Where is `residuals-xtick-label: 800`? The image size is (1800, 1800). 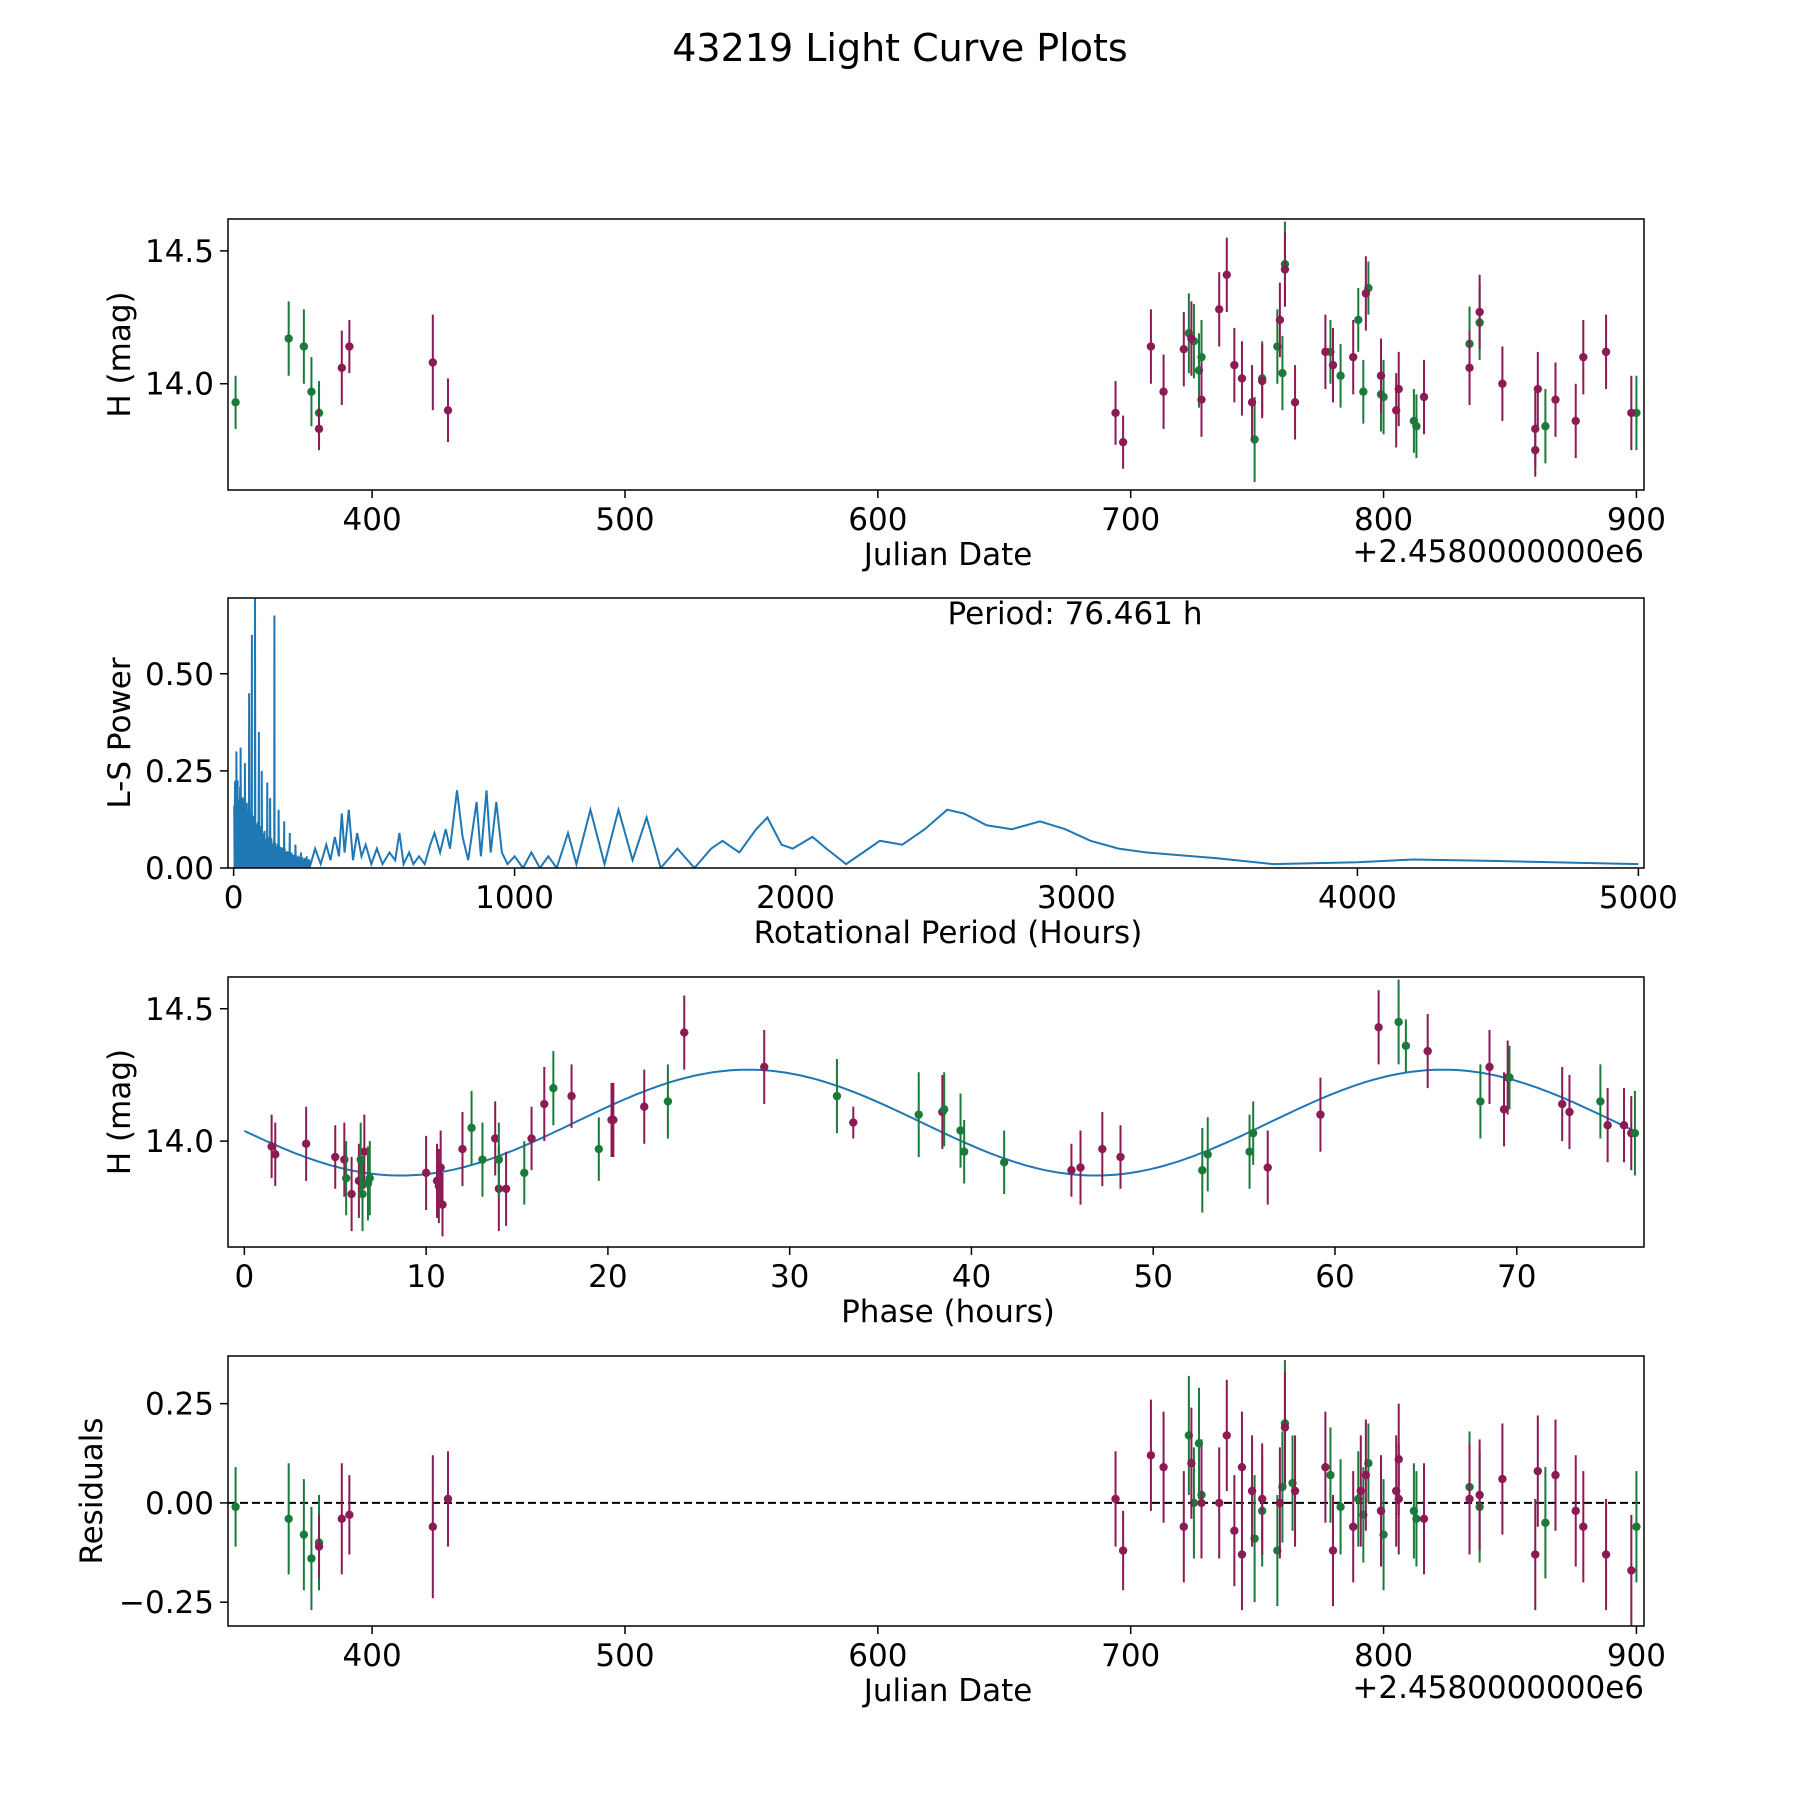
residuals-xtick-label: 800 is located at coordinates (1383, 1656).